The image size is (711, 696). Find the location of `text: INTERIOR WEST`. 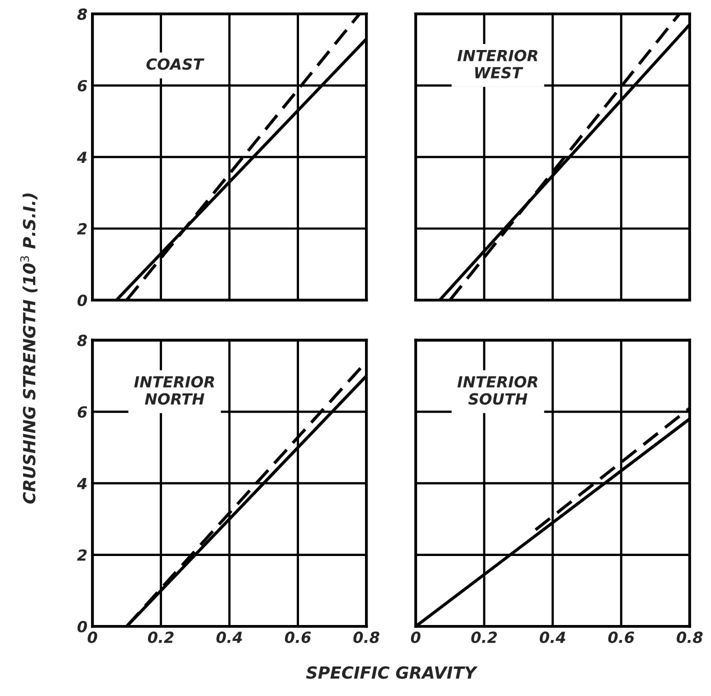

text: INTERIOR WEST is located at coordinates (497, 64).